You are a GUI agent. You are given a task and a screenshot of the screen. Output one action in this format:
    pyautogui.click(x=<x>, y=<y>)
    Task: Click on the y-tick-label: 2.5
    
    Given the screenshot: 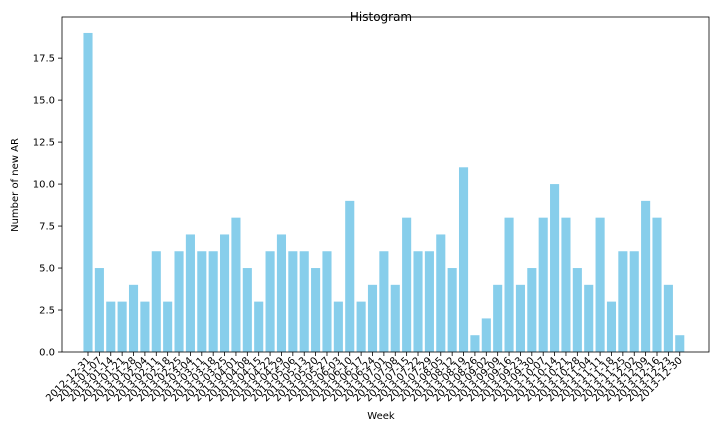 What is the action you would take?
    pyautogui.click(x=47, y=311)
    